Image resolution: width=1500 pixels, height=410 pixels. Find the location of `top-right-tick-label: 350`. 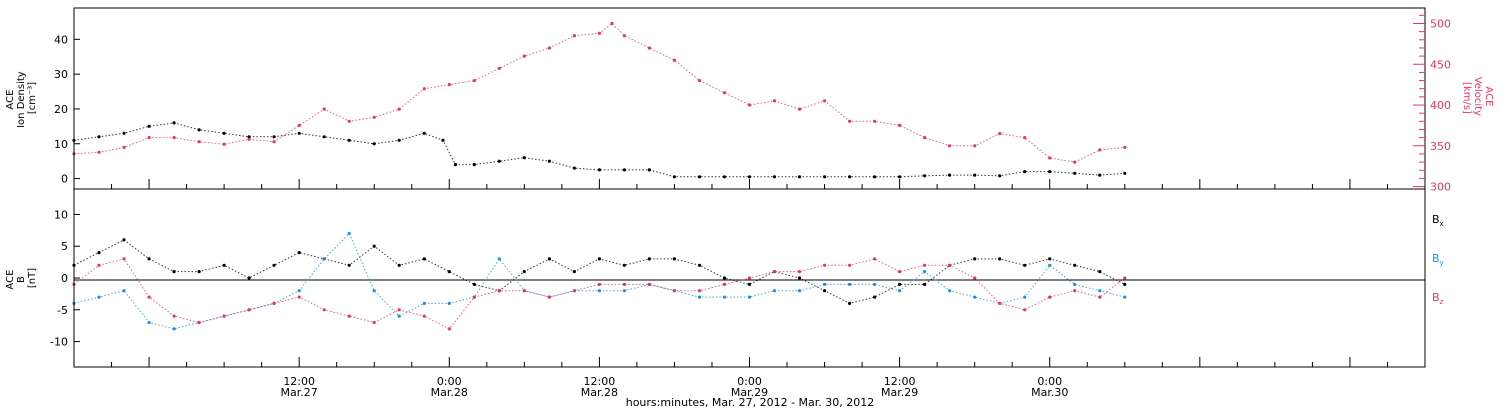

top-right-tick-label: 350 is located at coordinates (1440, 146).